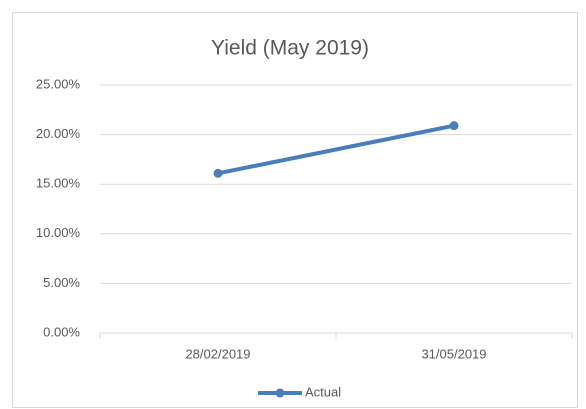  Describe the element at coordinates (280, 393) in the screenshot. I see `legend-marker` at that location.